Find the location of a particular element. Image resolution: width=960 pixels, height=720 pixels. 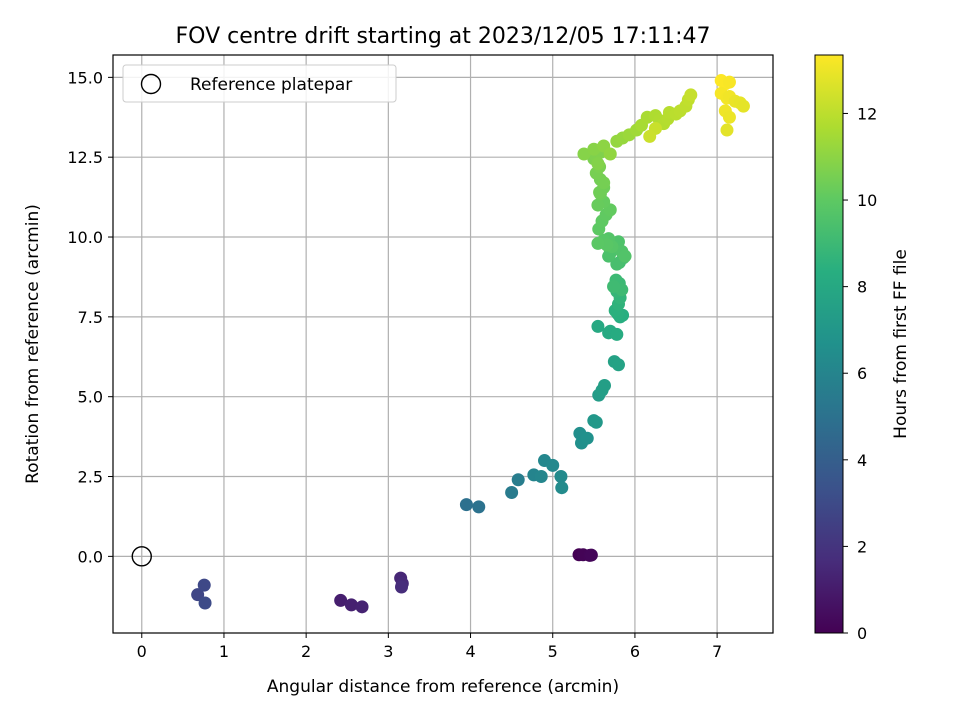

x-tick-label: 4 is located at coordinates (470, 651).